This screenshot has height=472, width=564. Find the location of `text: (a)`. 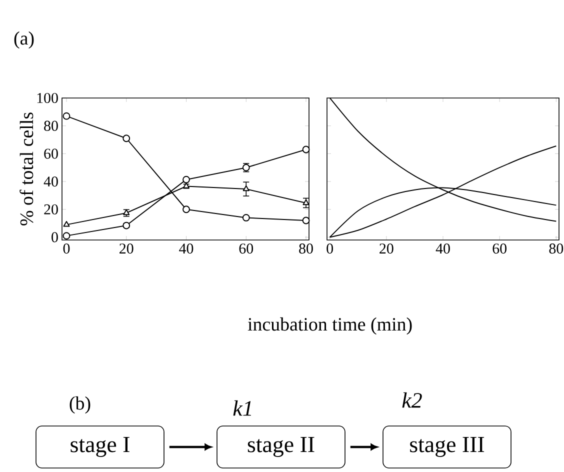

text: (a) is located at coordinates (24, 40).